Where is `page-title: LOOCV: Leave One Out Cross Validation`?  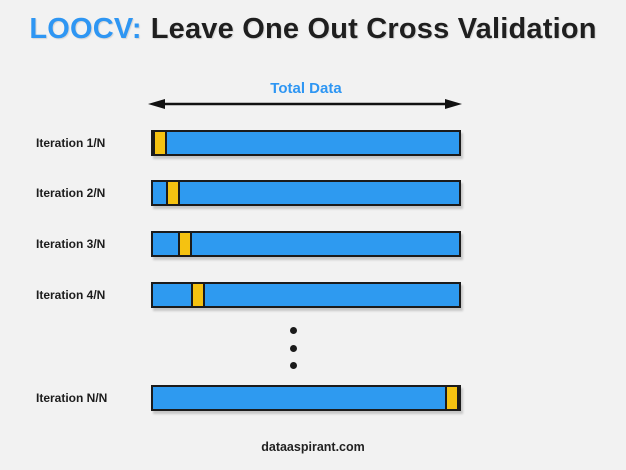 page-title: LOOCV: Leave One Out Cross Validation is located at coordinates (313, 29).